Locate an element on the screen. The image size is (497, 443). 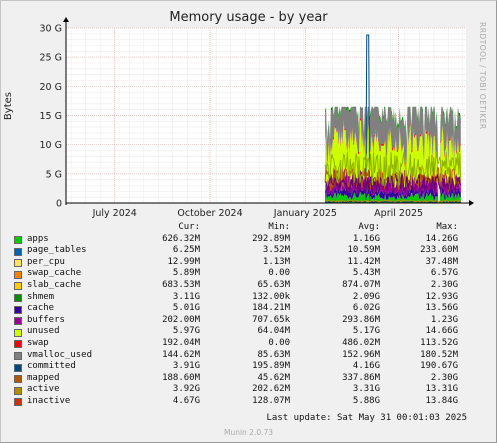
line-active is located at coordinates (393, 183).